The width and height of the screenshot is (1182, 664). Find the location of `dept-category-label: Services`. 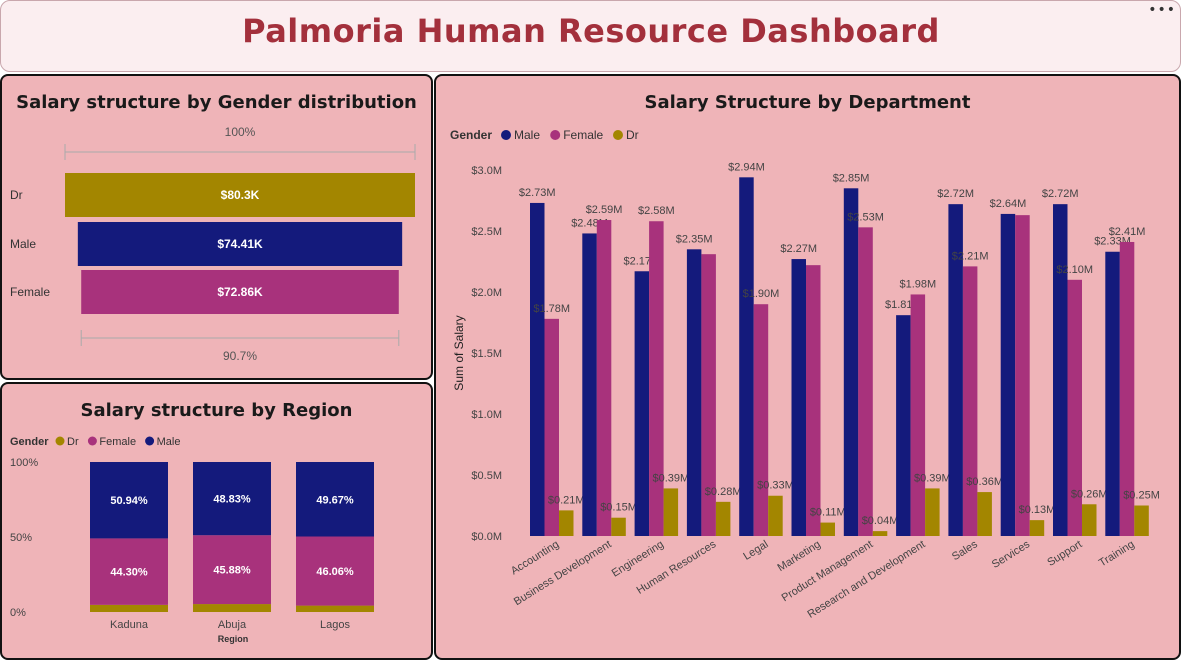

dept-category-label: Services is located at coordinates (1011, 554).